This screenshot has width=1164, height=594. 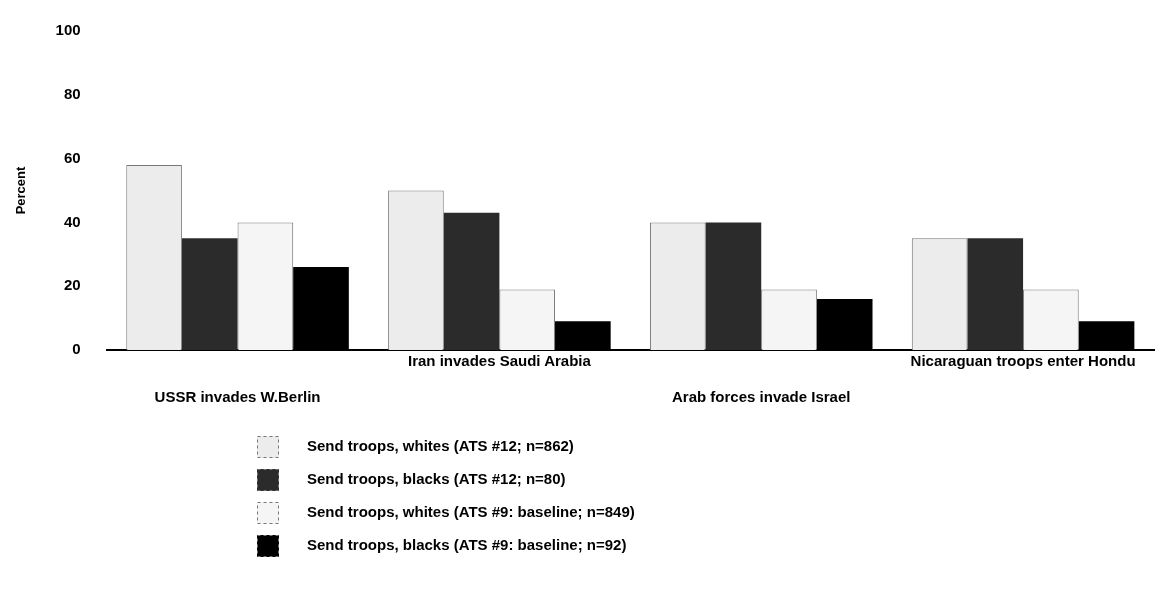 I want to click on legend-label: Send troops, whites (ATS #9: baseline; n=849), so click(x=471, y=512).